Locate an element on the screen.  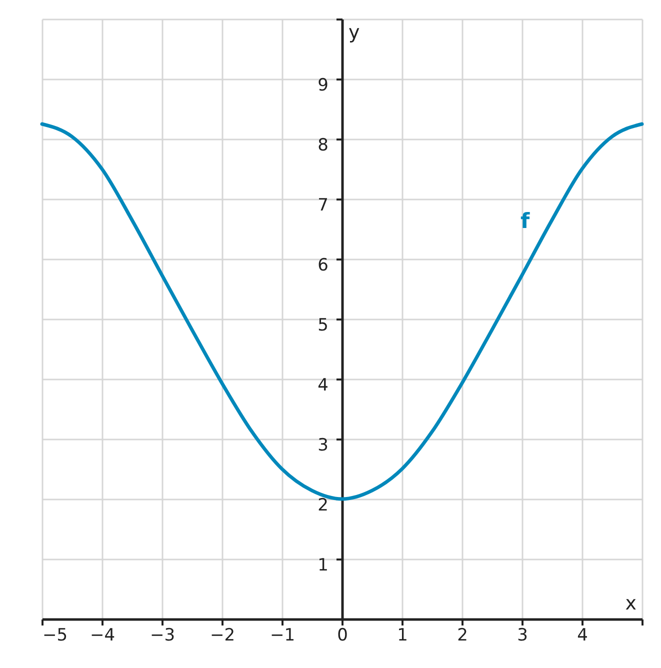
series-label: f is located at coordinates (525, 221).